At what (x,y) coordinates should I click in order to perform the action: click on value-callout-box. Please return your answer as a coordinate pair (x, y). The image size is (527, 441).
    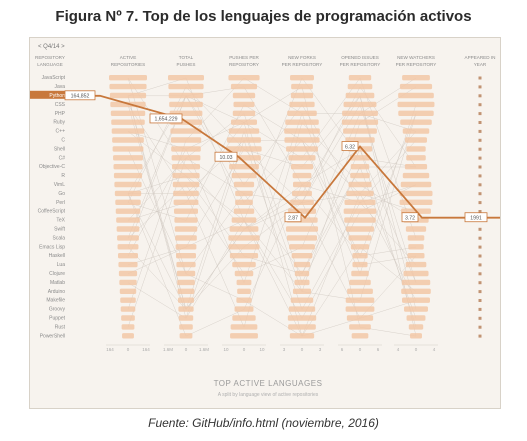
    Looking at the image, I should click on (476, 217).